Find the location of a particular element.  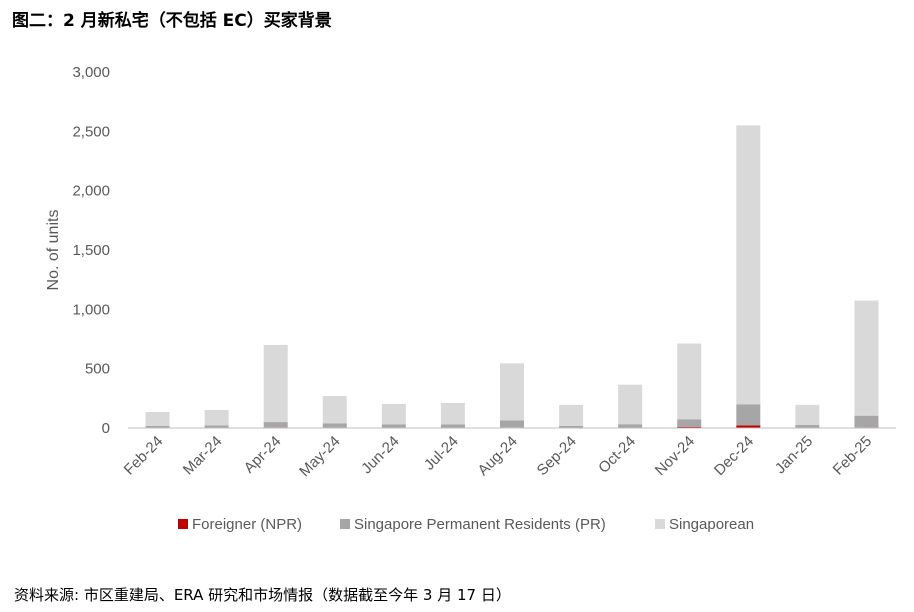

x-tick-label: Jan-25 is located at coordinates (794, 455).